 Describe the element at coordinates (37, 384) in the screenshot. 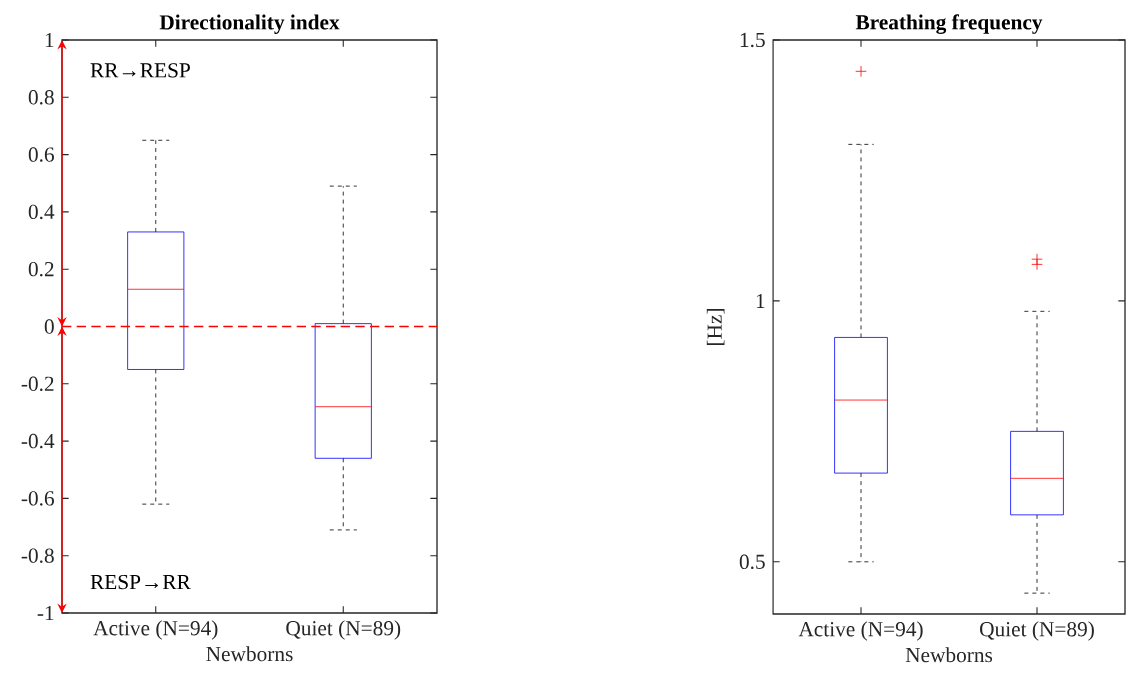

I see `y-tick-label: -0.2` at that location.